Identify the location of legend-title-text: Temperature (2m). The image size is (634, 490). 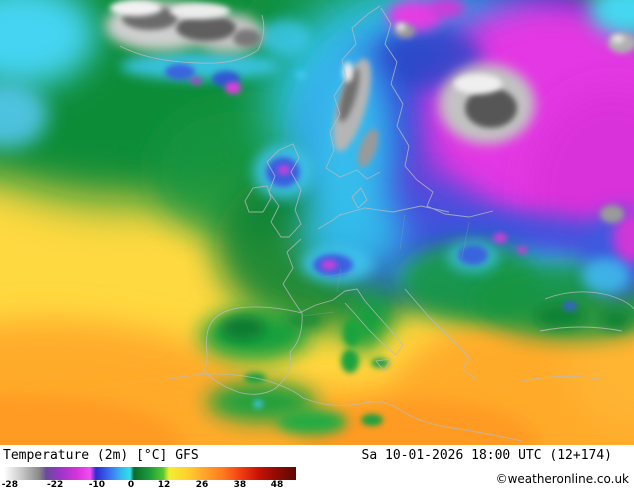
(66, 455).